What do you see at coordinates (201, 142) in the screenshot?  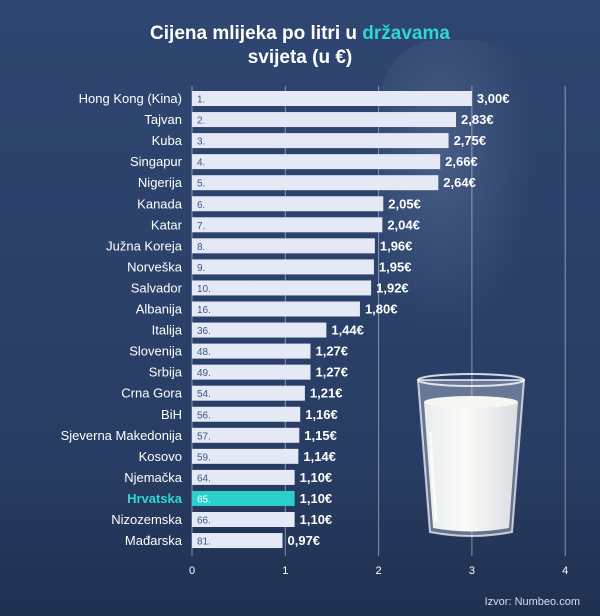 I see `rank-label: 3.` at bounding box center [201, 142].